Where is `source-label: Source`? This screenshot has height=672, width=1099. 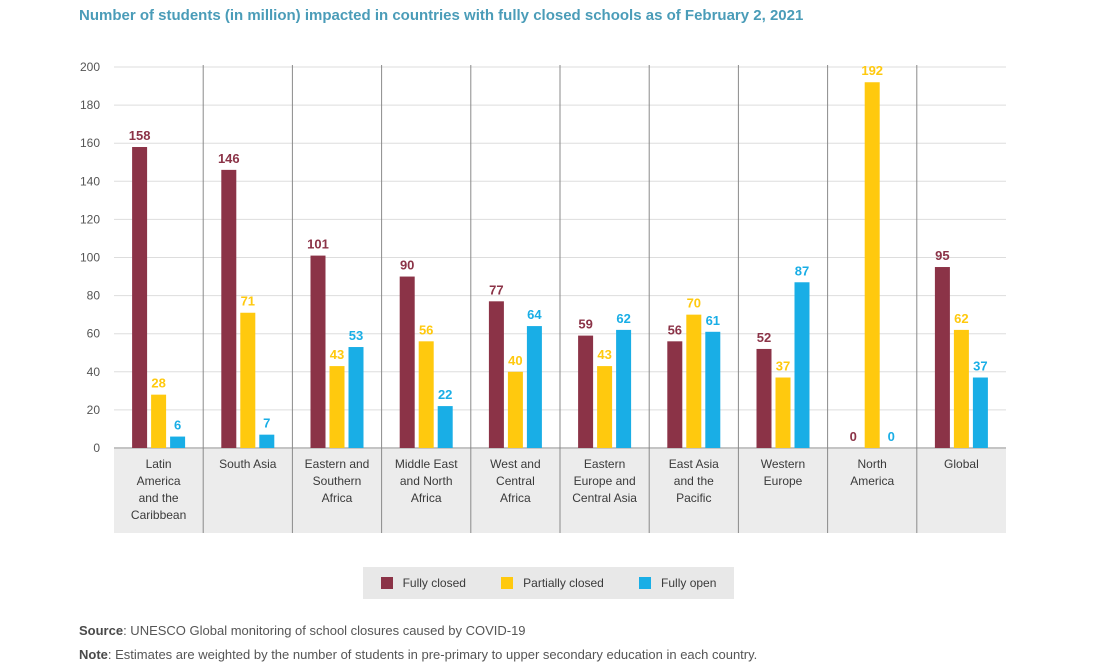 source-label: Source is located at coordinates (101, 630).